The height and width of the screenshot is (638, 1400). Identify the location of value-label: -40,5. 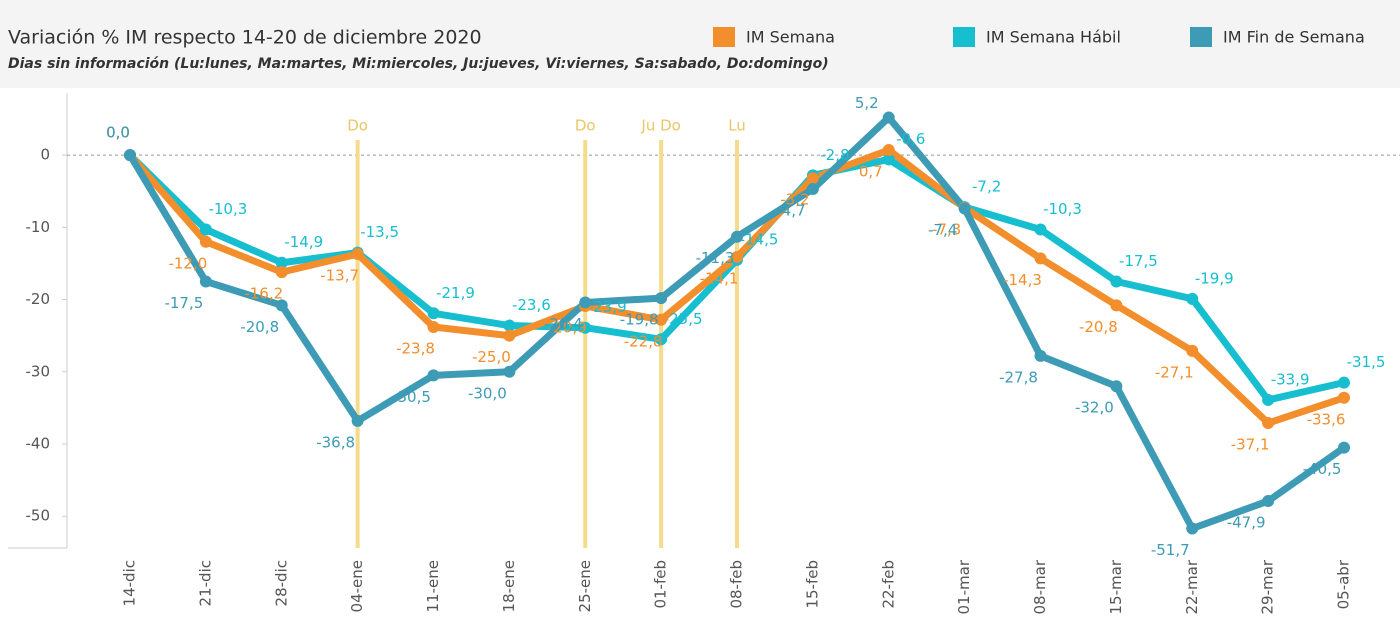
(1322, 469).